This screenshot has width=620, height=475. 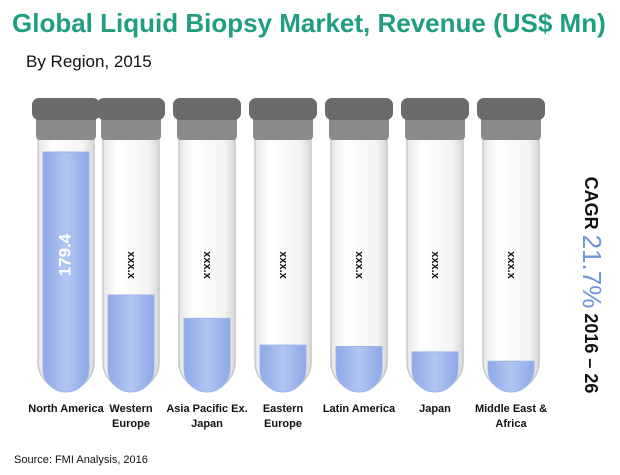 I want to click on x-tick-label: North America, so click(x=66, y=409).